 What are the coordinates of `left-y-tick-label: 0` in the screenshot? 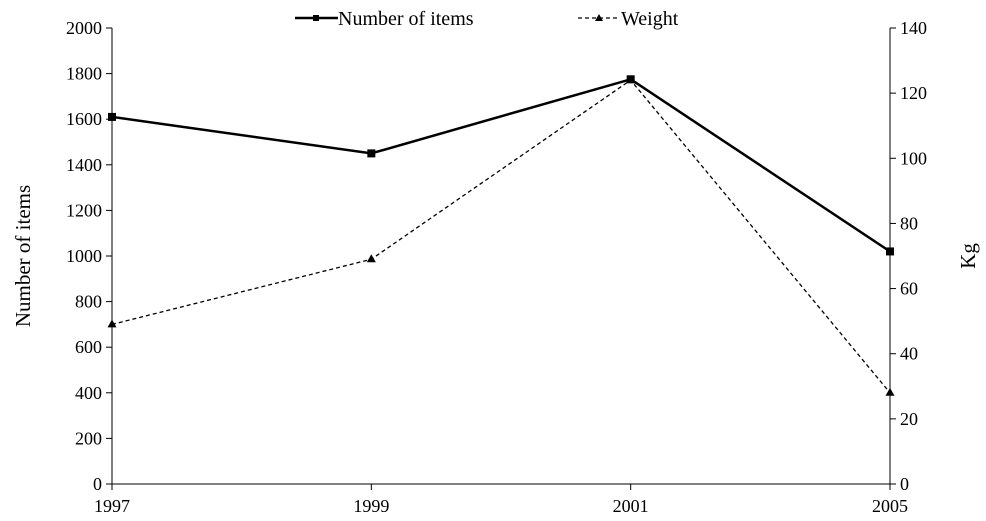 It's located at (97, 484).